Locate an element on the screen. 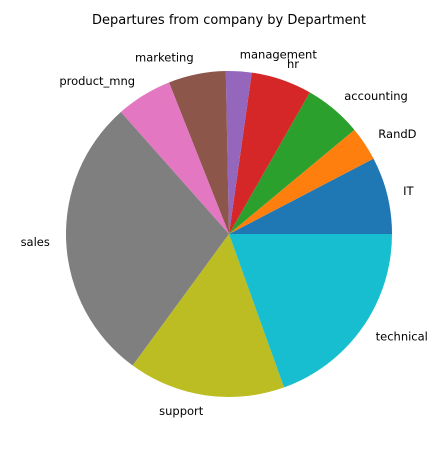 The height and width of the screenshot is (466, 445). pie-slice-hr is located at coordinates (269, 153).